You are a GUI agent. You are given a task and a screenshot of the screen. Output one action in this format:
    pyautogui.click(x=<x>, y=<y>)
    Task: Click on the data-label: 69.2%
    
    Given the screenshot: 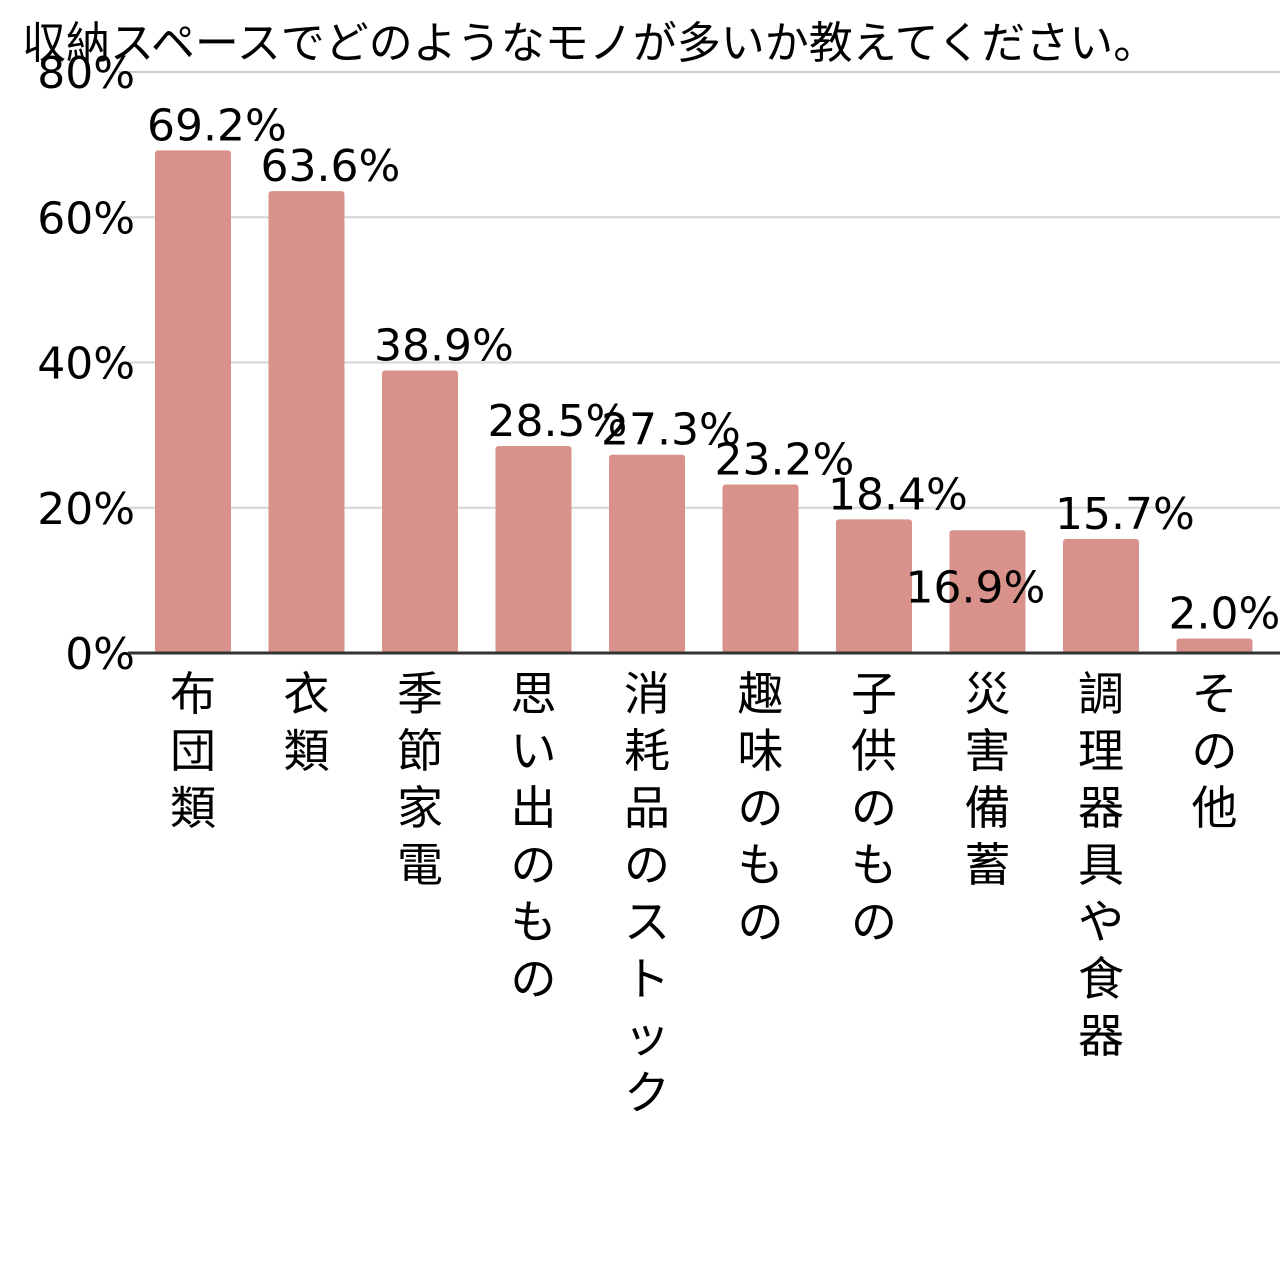 What is the action you would take?
    pyautogui.click(x=217, y=125)
    